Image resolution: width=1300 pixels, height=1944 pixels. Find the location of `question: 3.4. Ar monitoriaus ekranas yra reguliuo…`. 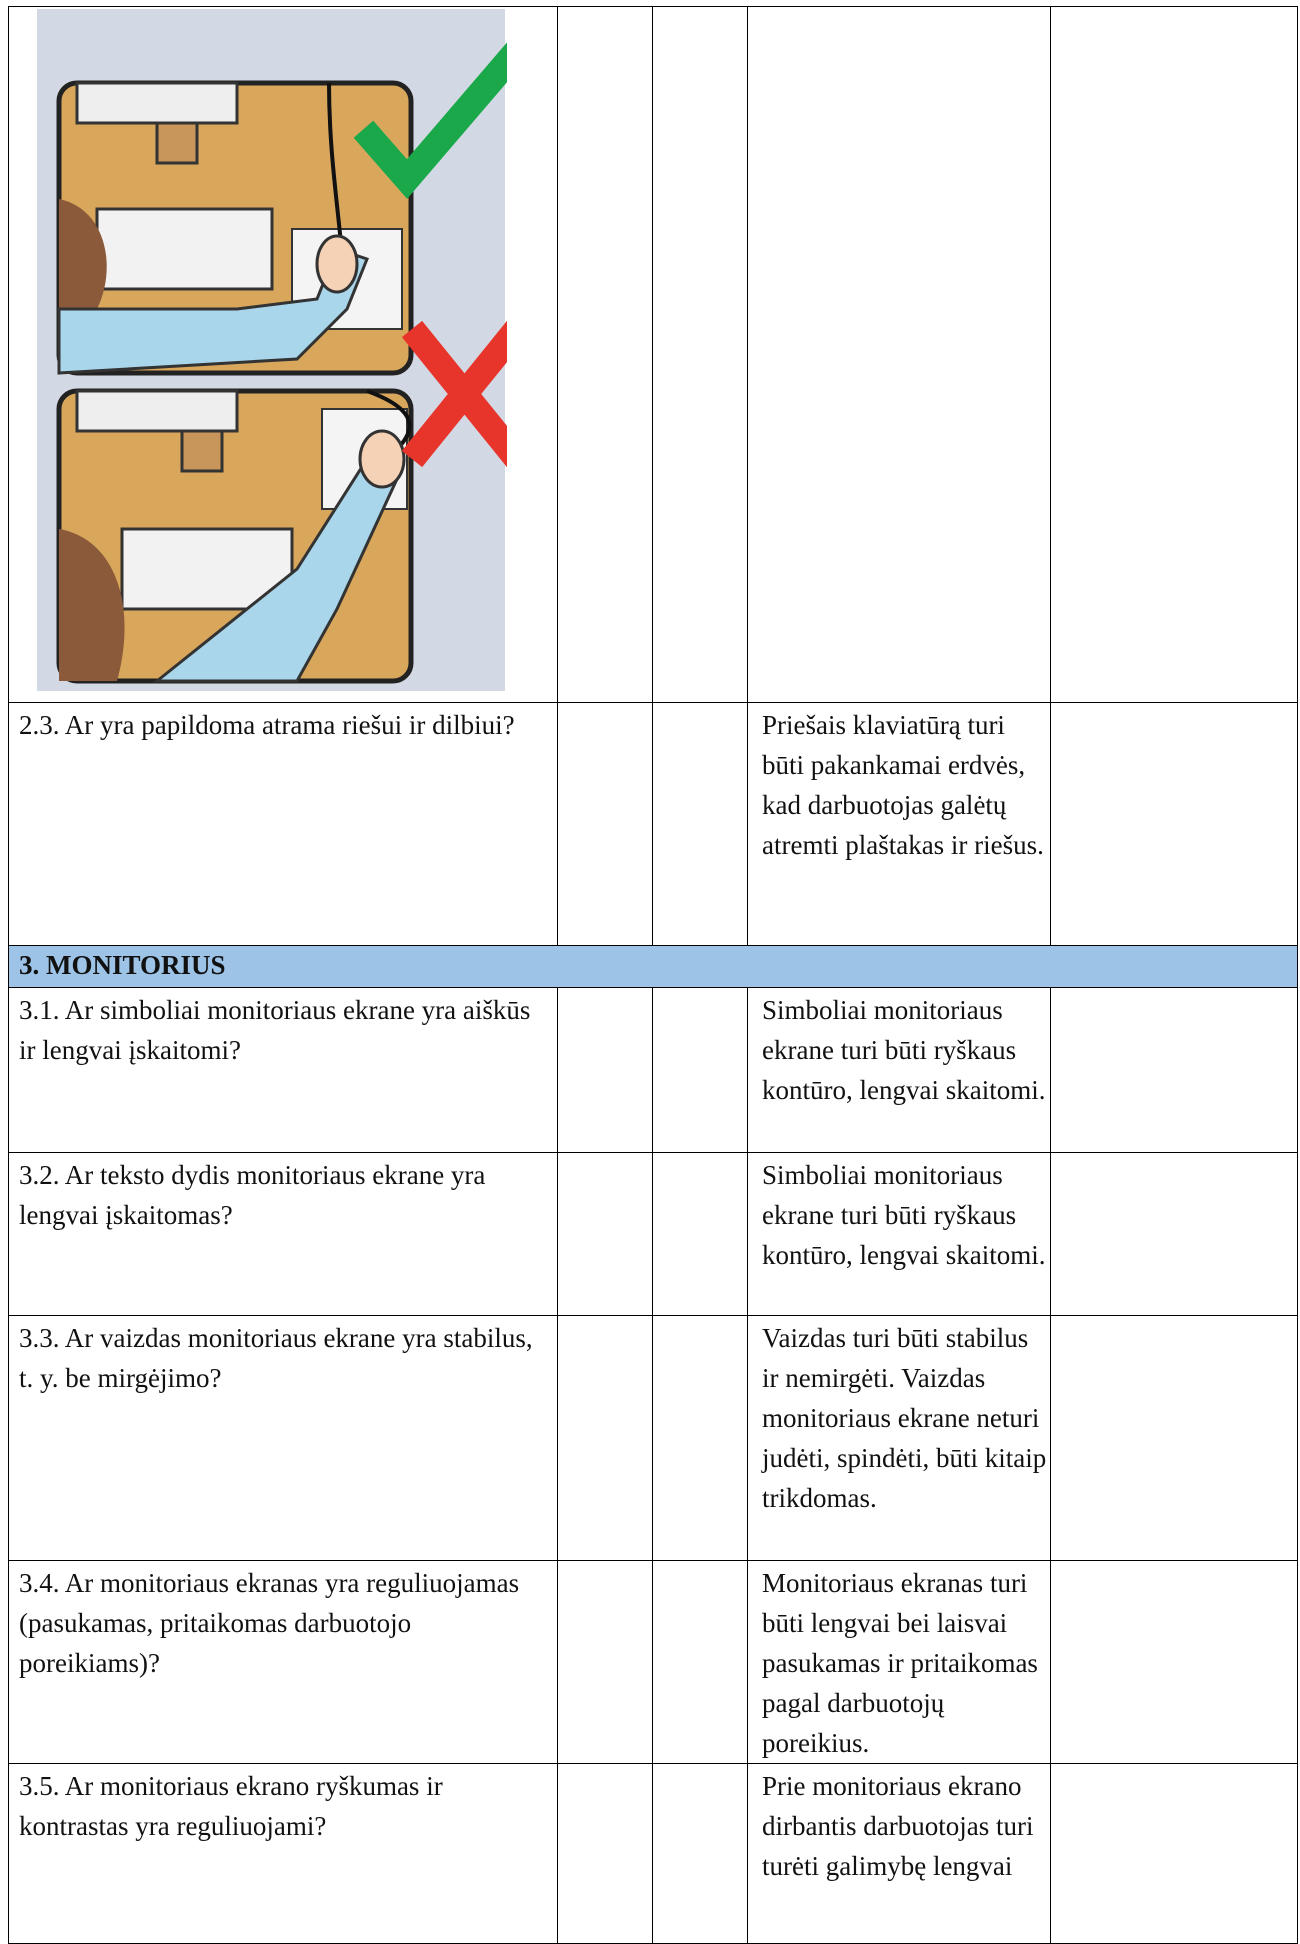

question: 3.4. Ar monitoriaus ekranas yra reguliuo… is located at coordinates (283, 1662).